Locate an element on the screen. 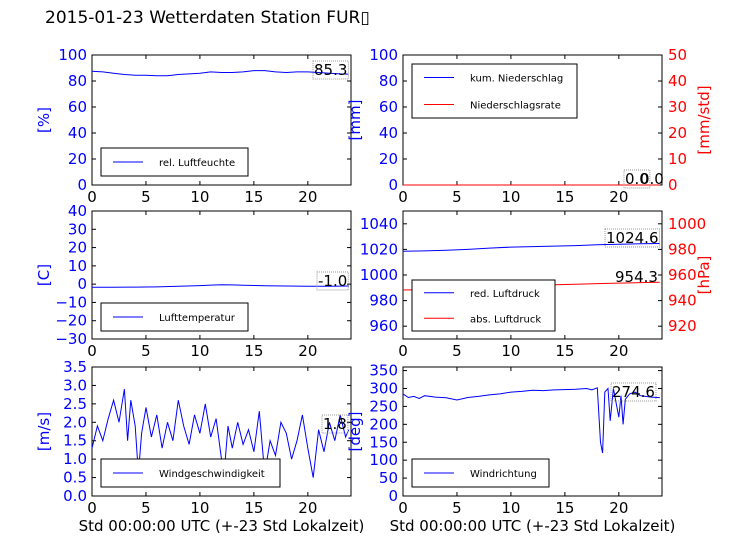 The image size is (736, 552). pressure-ytick-label: 1020 is located at coordinates (379, 249).